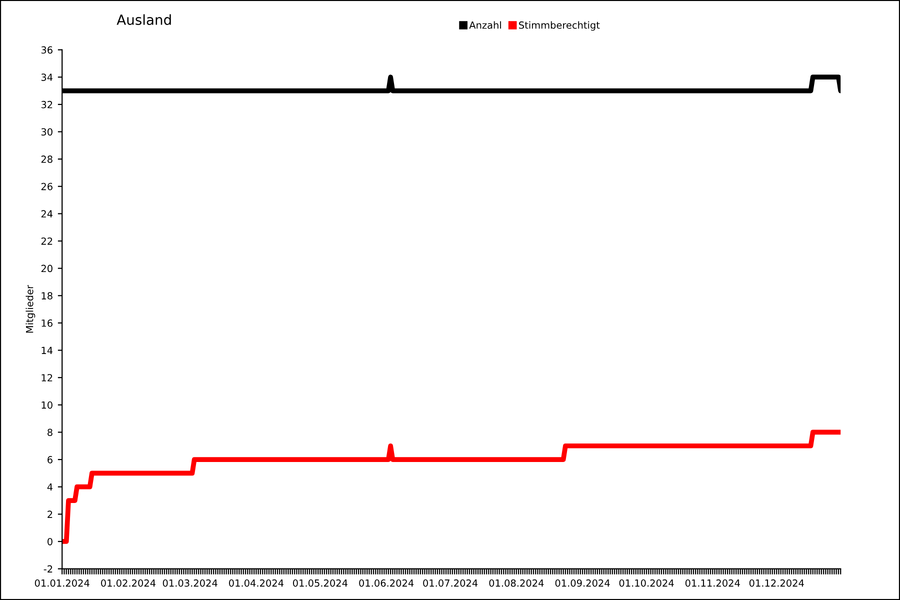 Image resolution: width=900 pixels, height=600 pixels. What do you see at coordinates (46, 132) in the screenshot?
I see `y-tick-label: 30` at bounding box center [46, 132].